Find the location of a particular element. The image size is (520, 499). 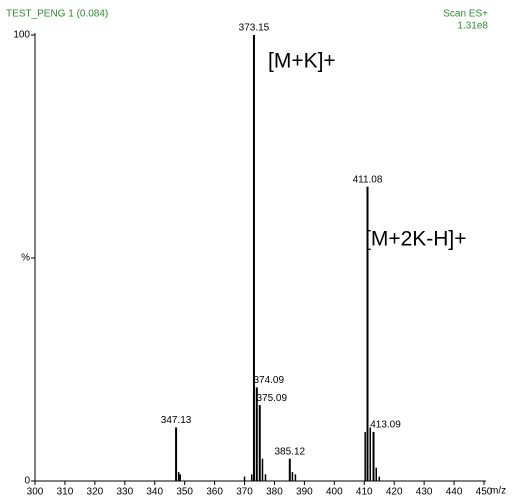

x-axis-label: m/z is located at coordinates (498, 491).